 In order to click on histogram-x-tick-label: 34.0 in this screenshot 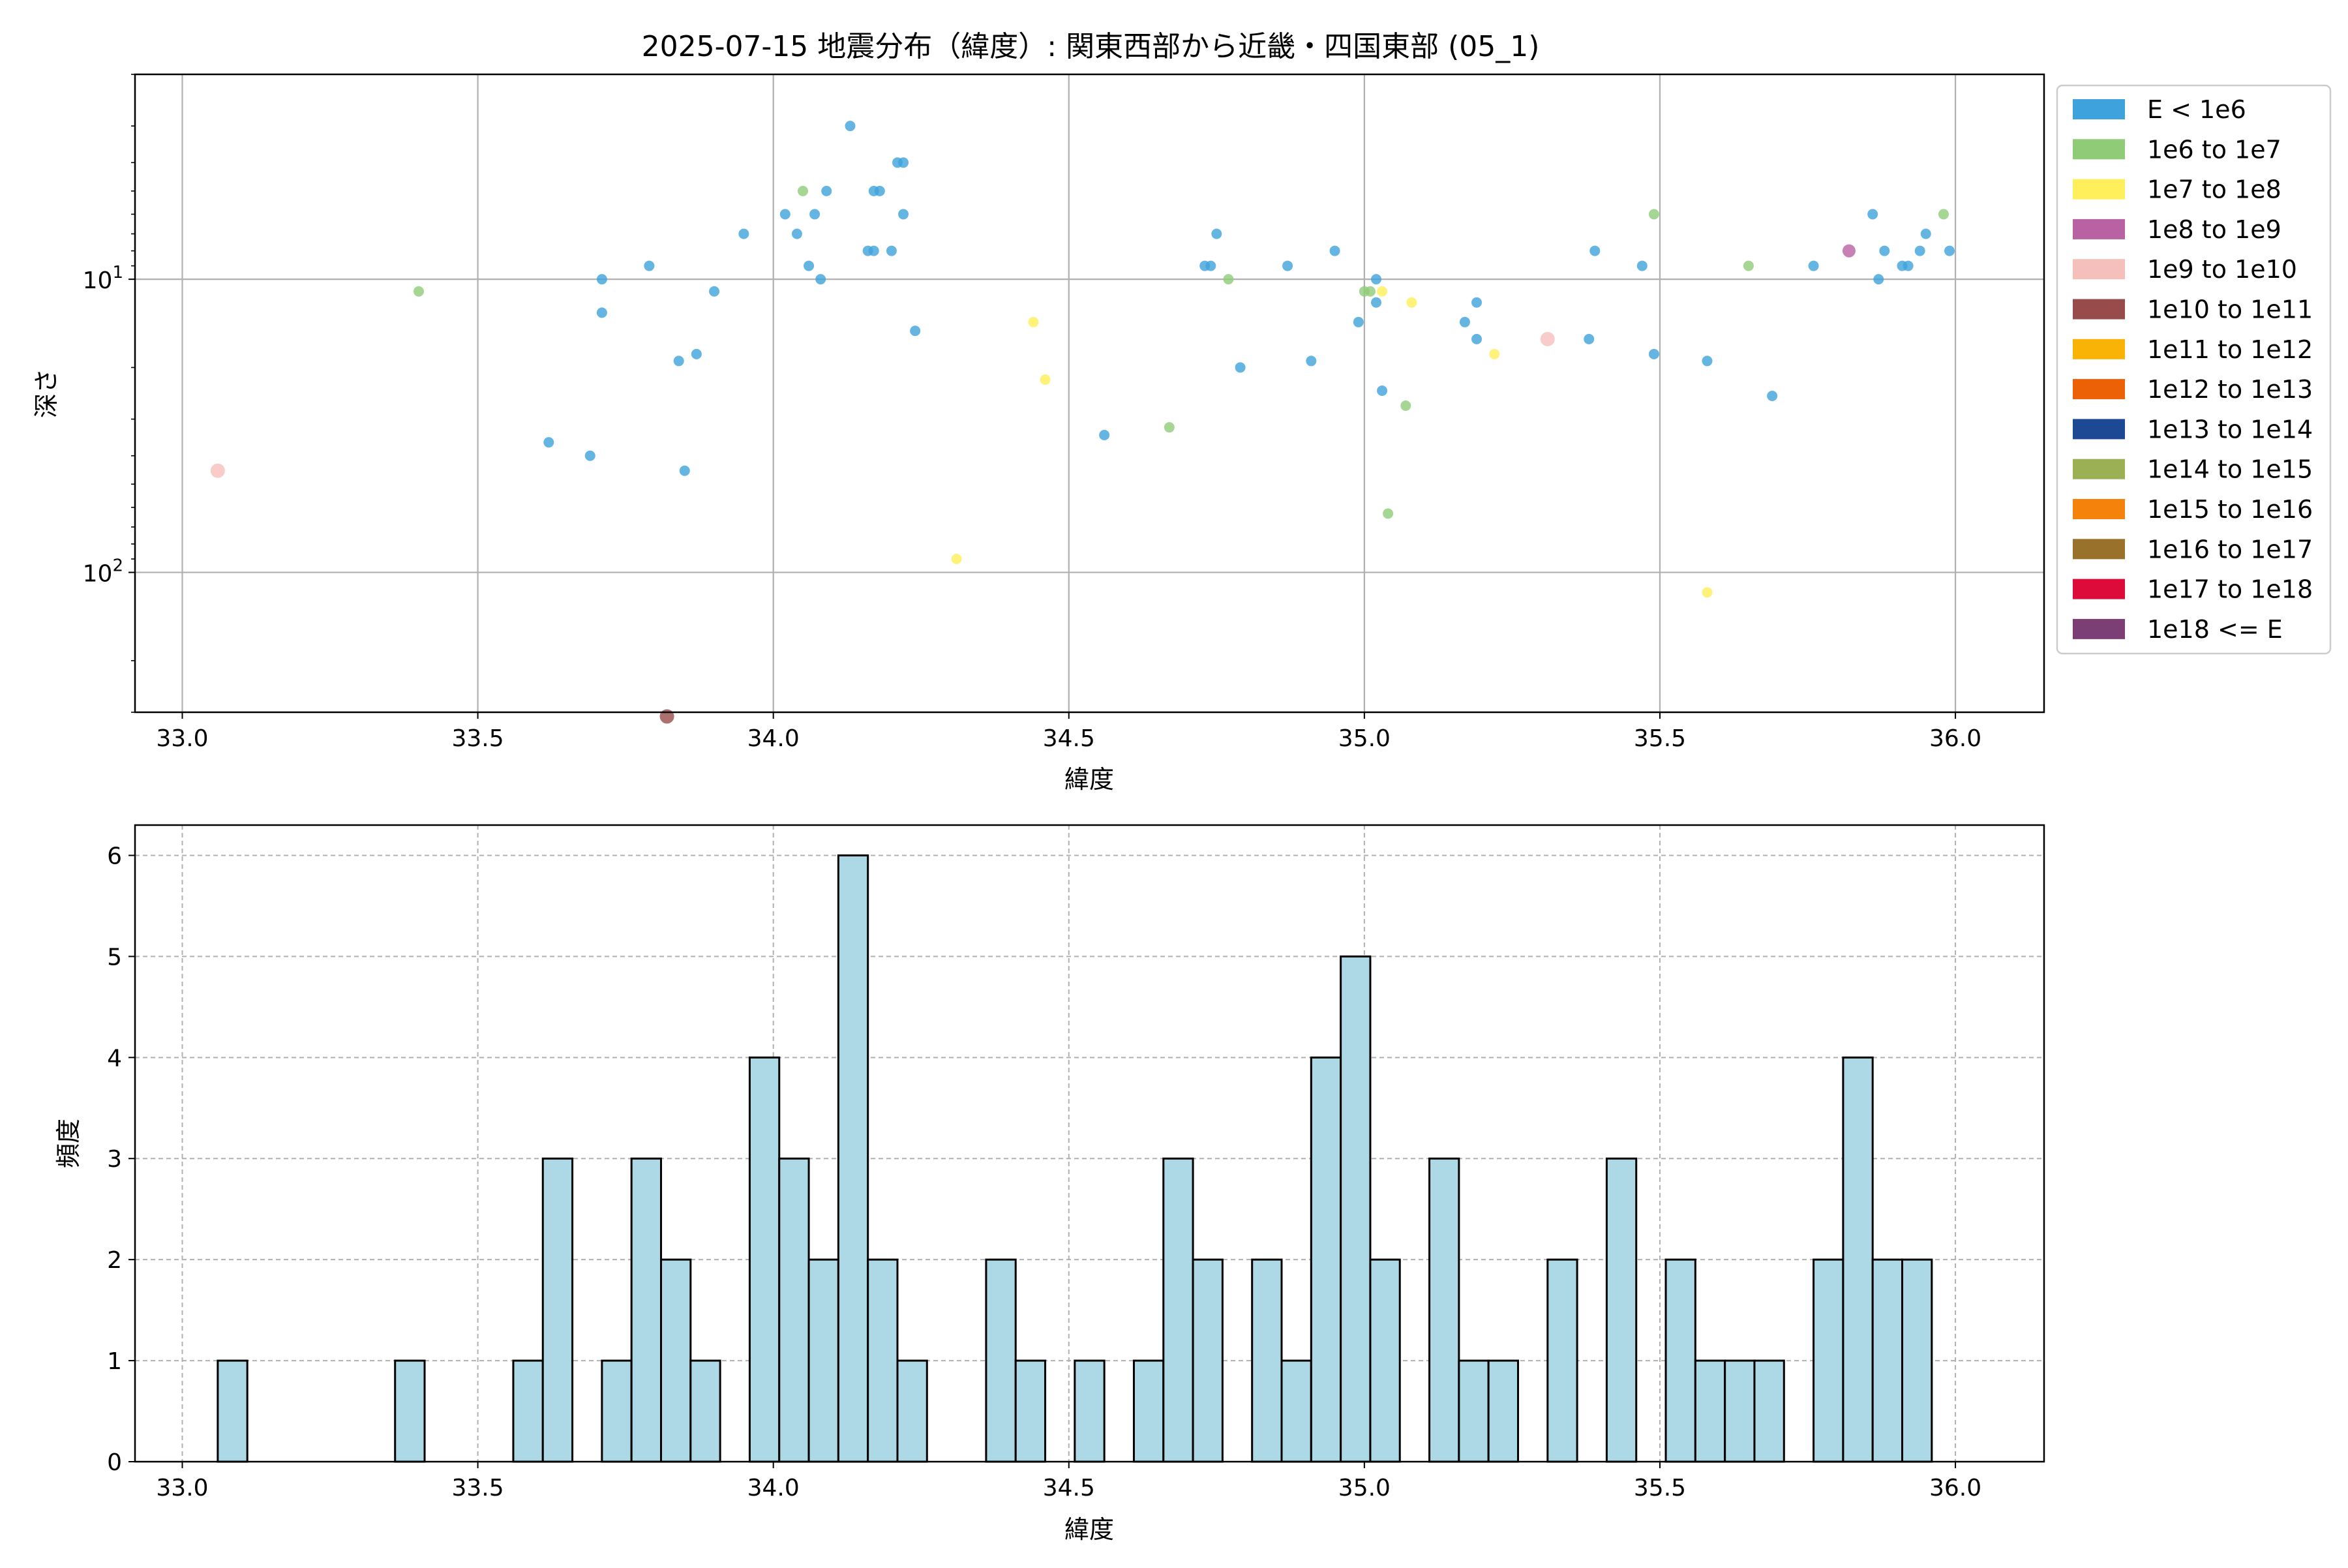, I will do `click(773, 1488)`.